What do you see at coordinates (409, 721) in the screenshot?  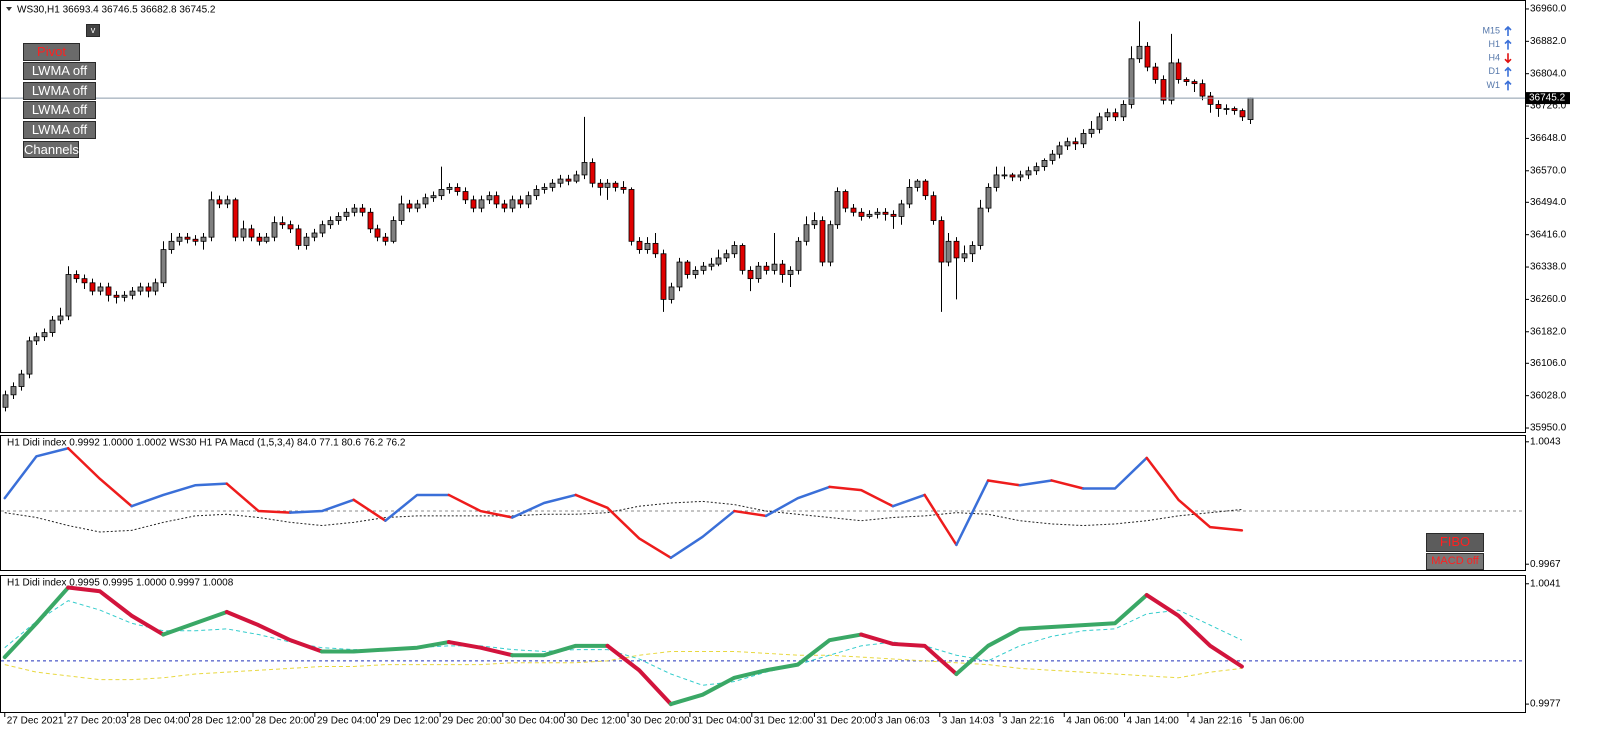 I see `x-tick-label: 29 Dec 12:00` at bounding box center [409, 721].